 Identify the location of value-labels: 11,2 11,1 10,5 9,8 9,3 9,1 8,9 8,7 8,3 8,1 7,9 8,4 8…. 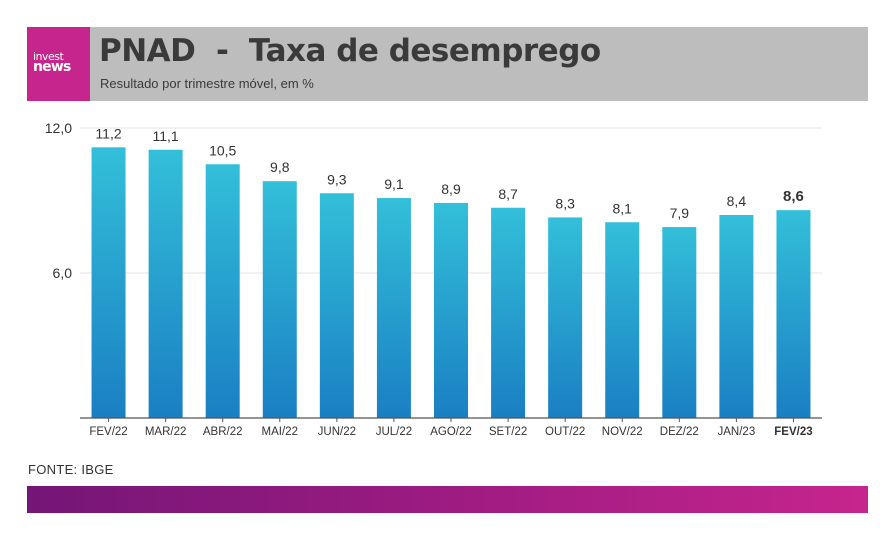
(449, 173).